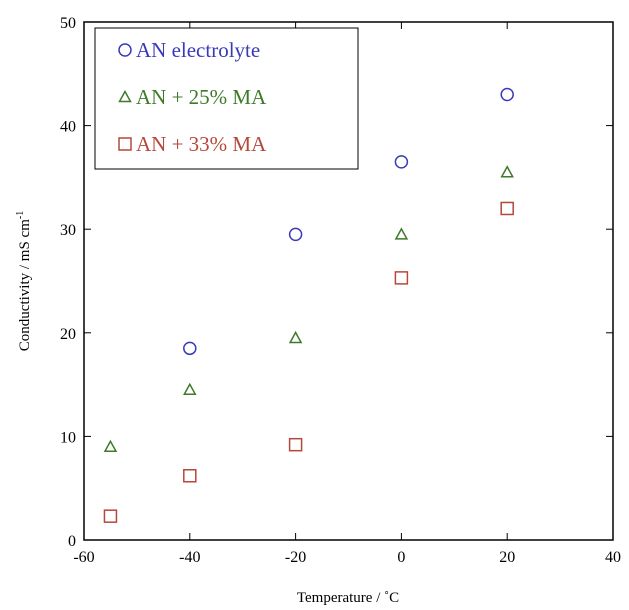 The width and height of the screenshot is (629, 610). Describe the element at coordinates (68, 437) in the screenshot. I see `y-tick-label: 10` at that location.